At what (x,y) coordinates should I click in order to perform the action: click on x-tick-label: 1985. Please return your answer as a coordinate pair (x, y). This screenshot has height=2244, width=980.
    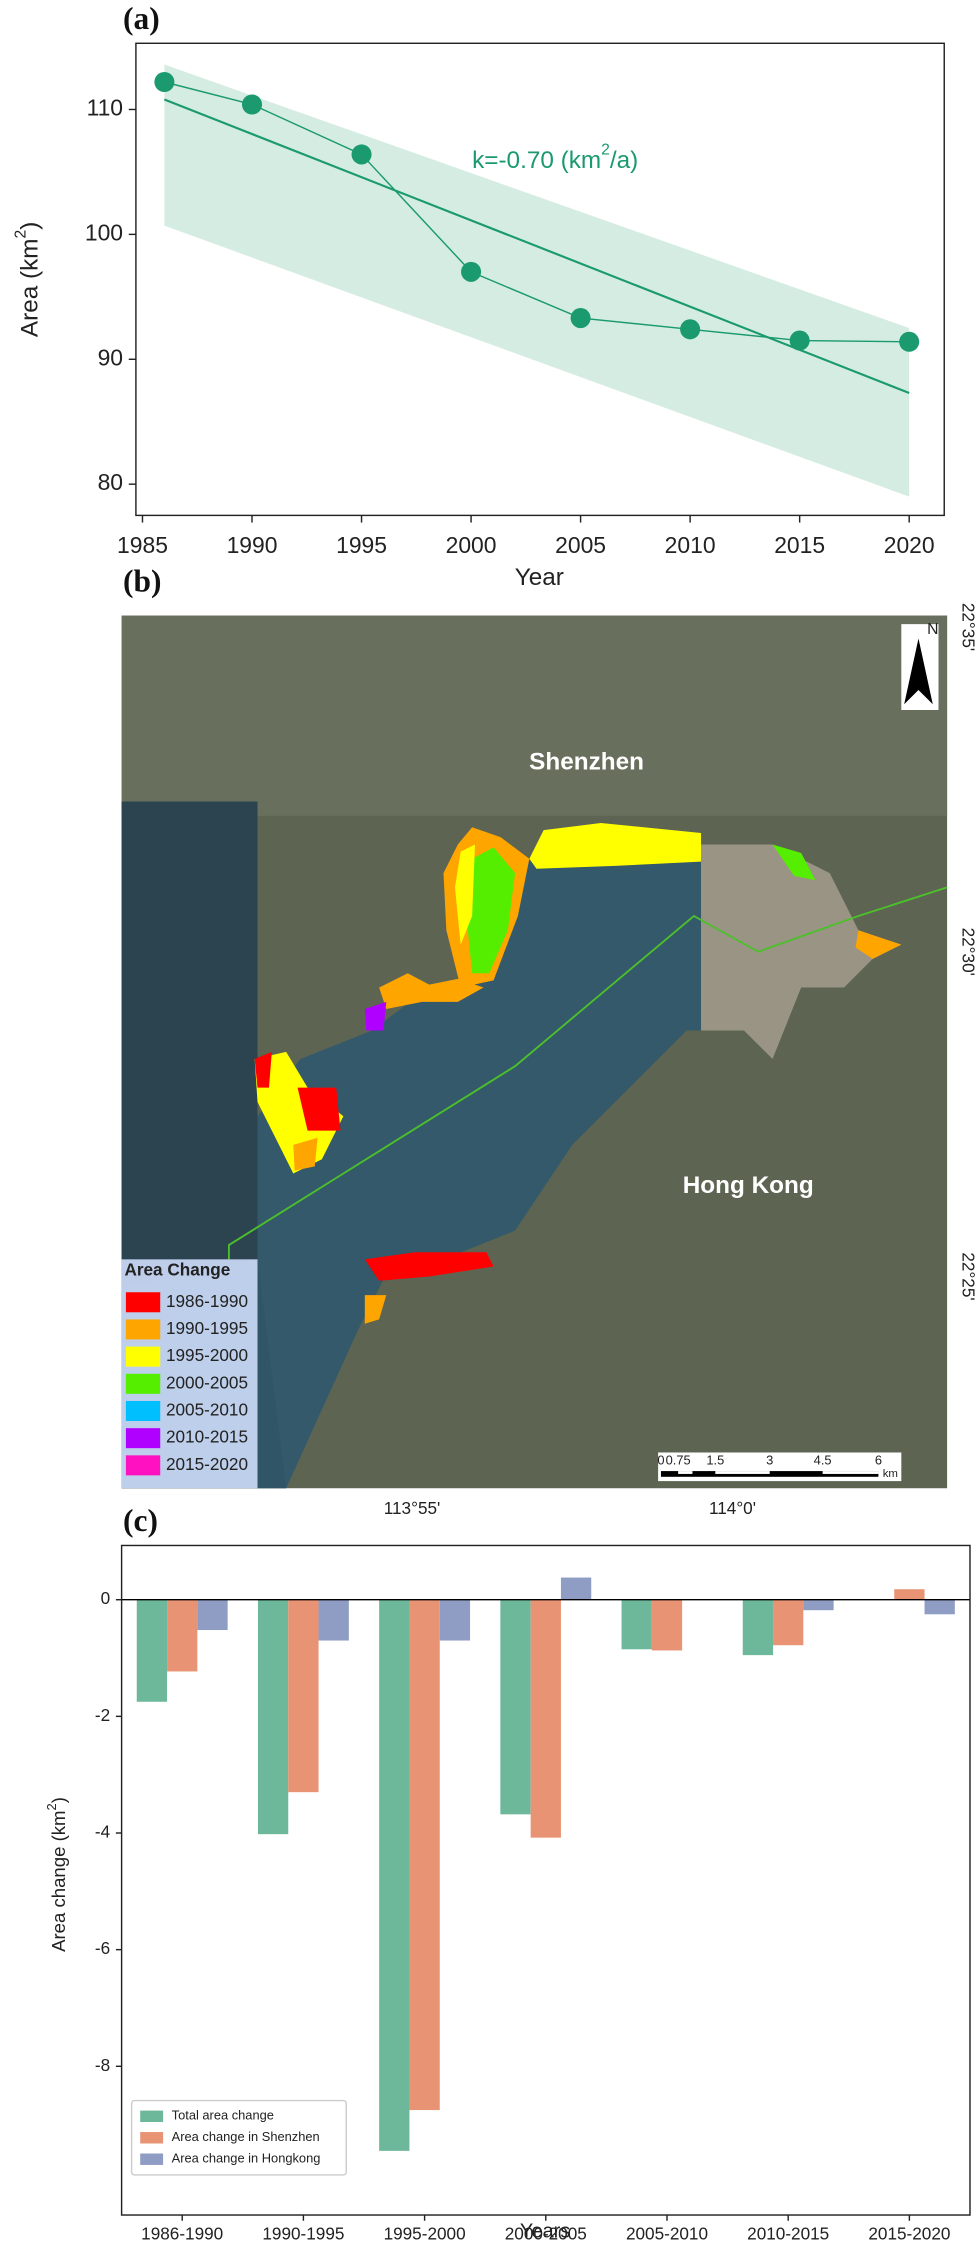
    Looking at the image, I should click on (142, 545).